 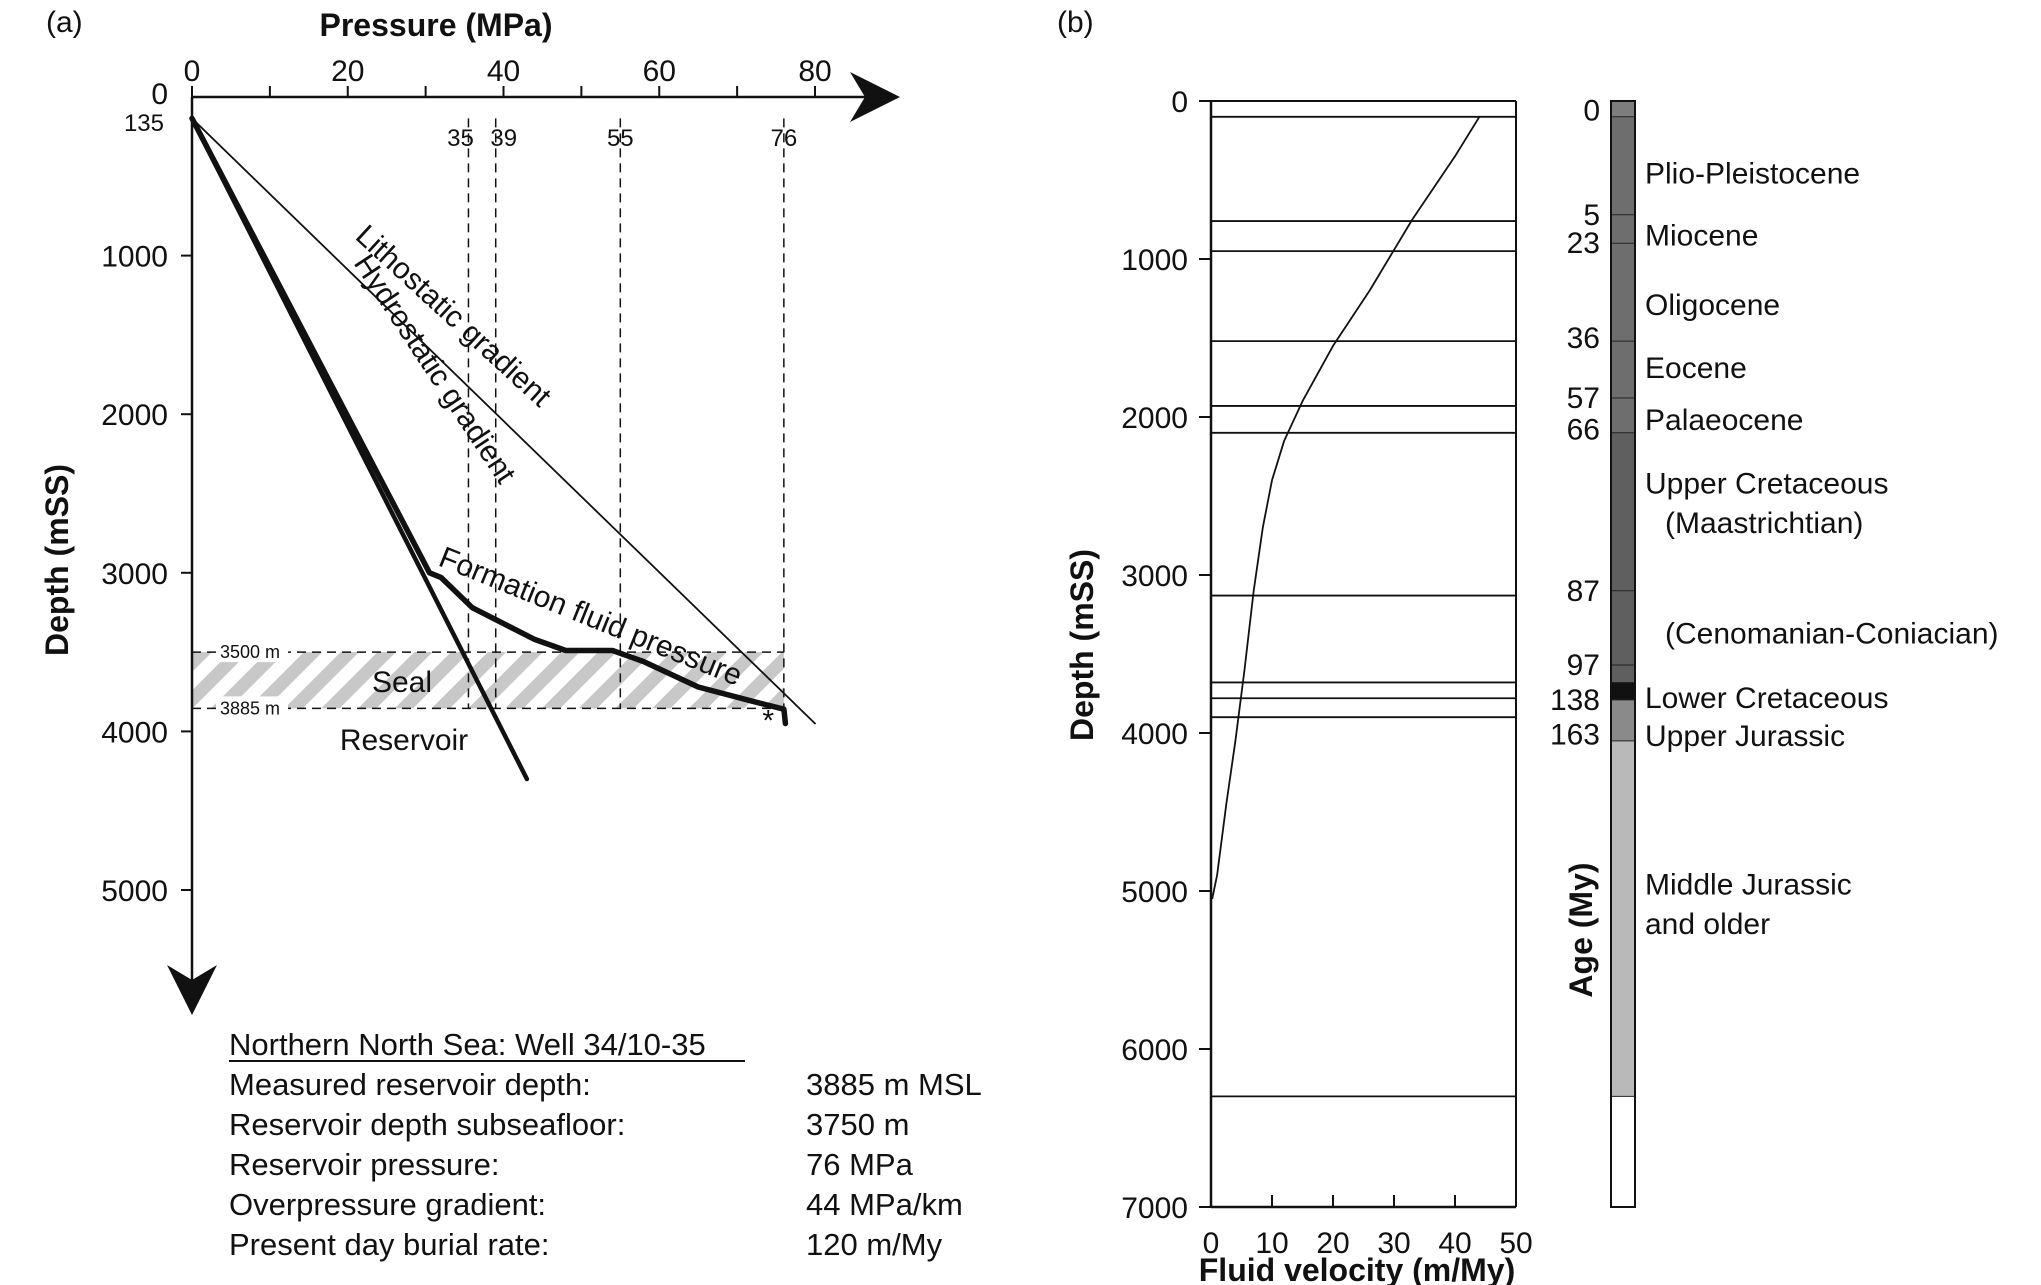 I want to click on stratum-label: Palaeocene, so click(x=1724, y=420).